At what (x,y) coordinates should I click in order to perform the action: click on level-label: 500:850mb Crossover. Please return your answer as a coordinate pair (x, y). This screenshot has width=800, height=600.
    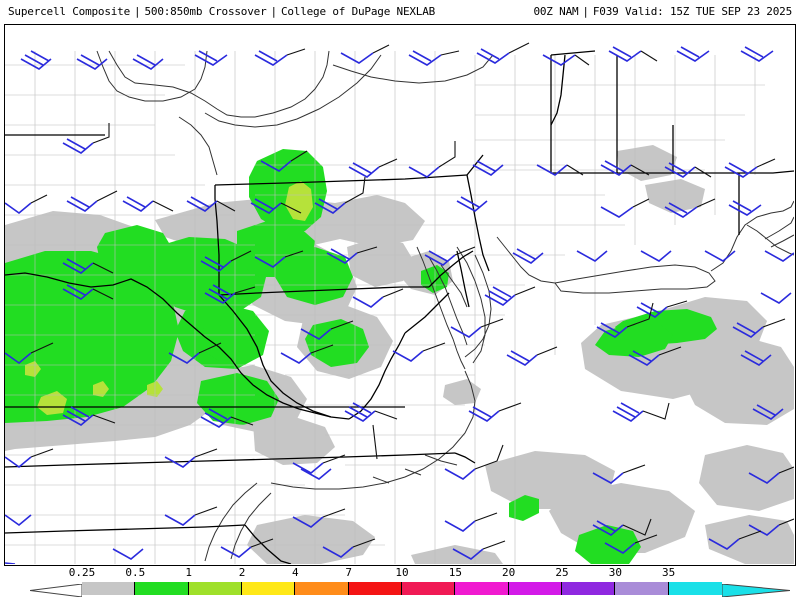
    Looking at the image, I should click on (205, 11).